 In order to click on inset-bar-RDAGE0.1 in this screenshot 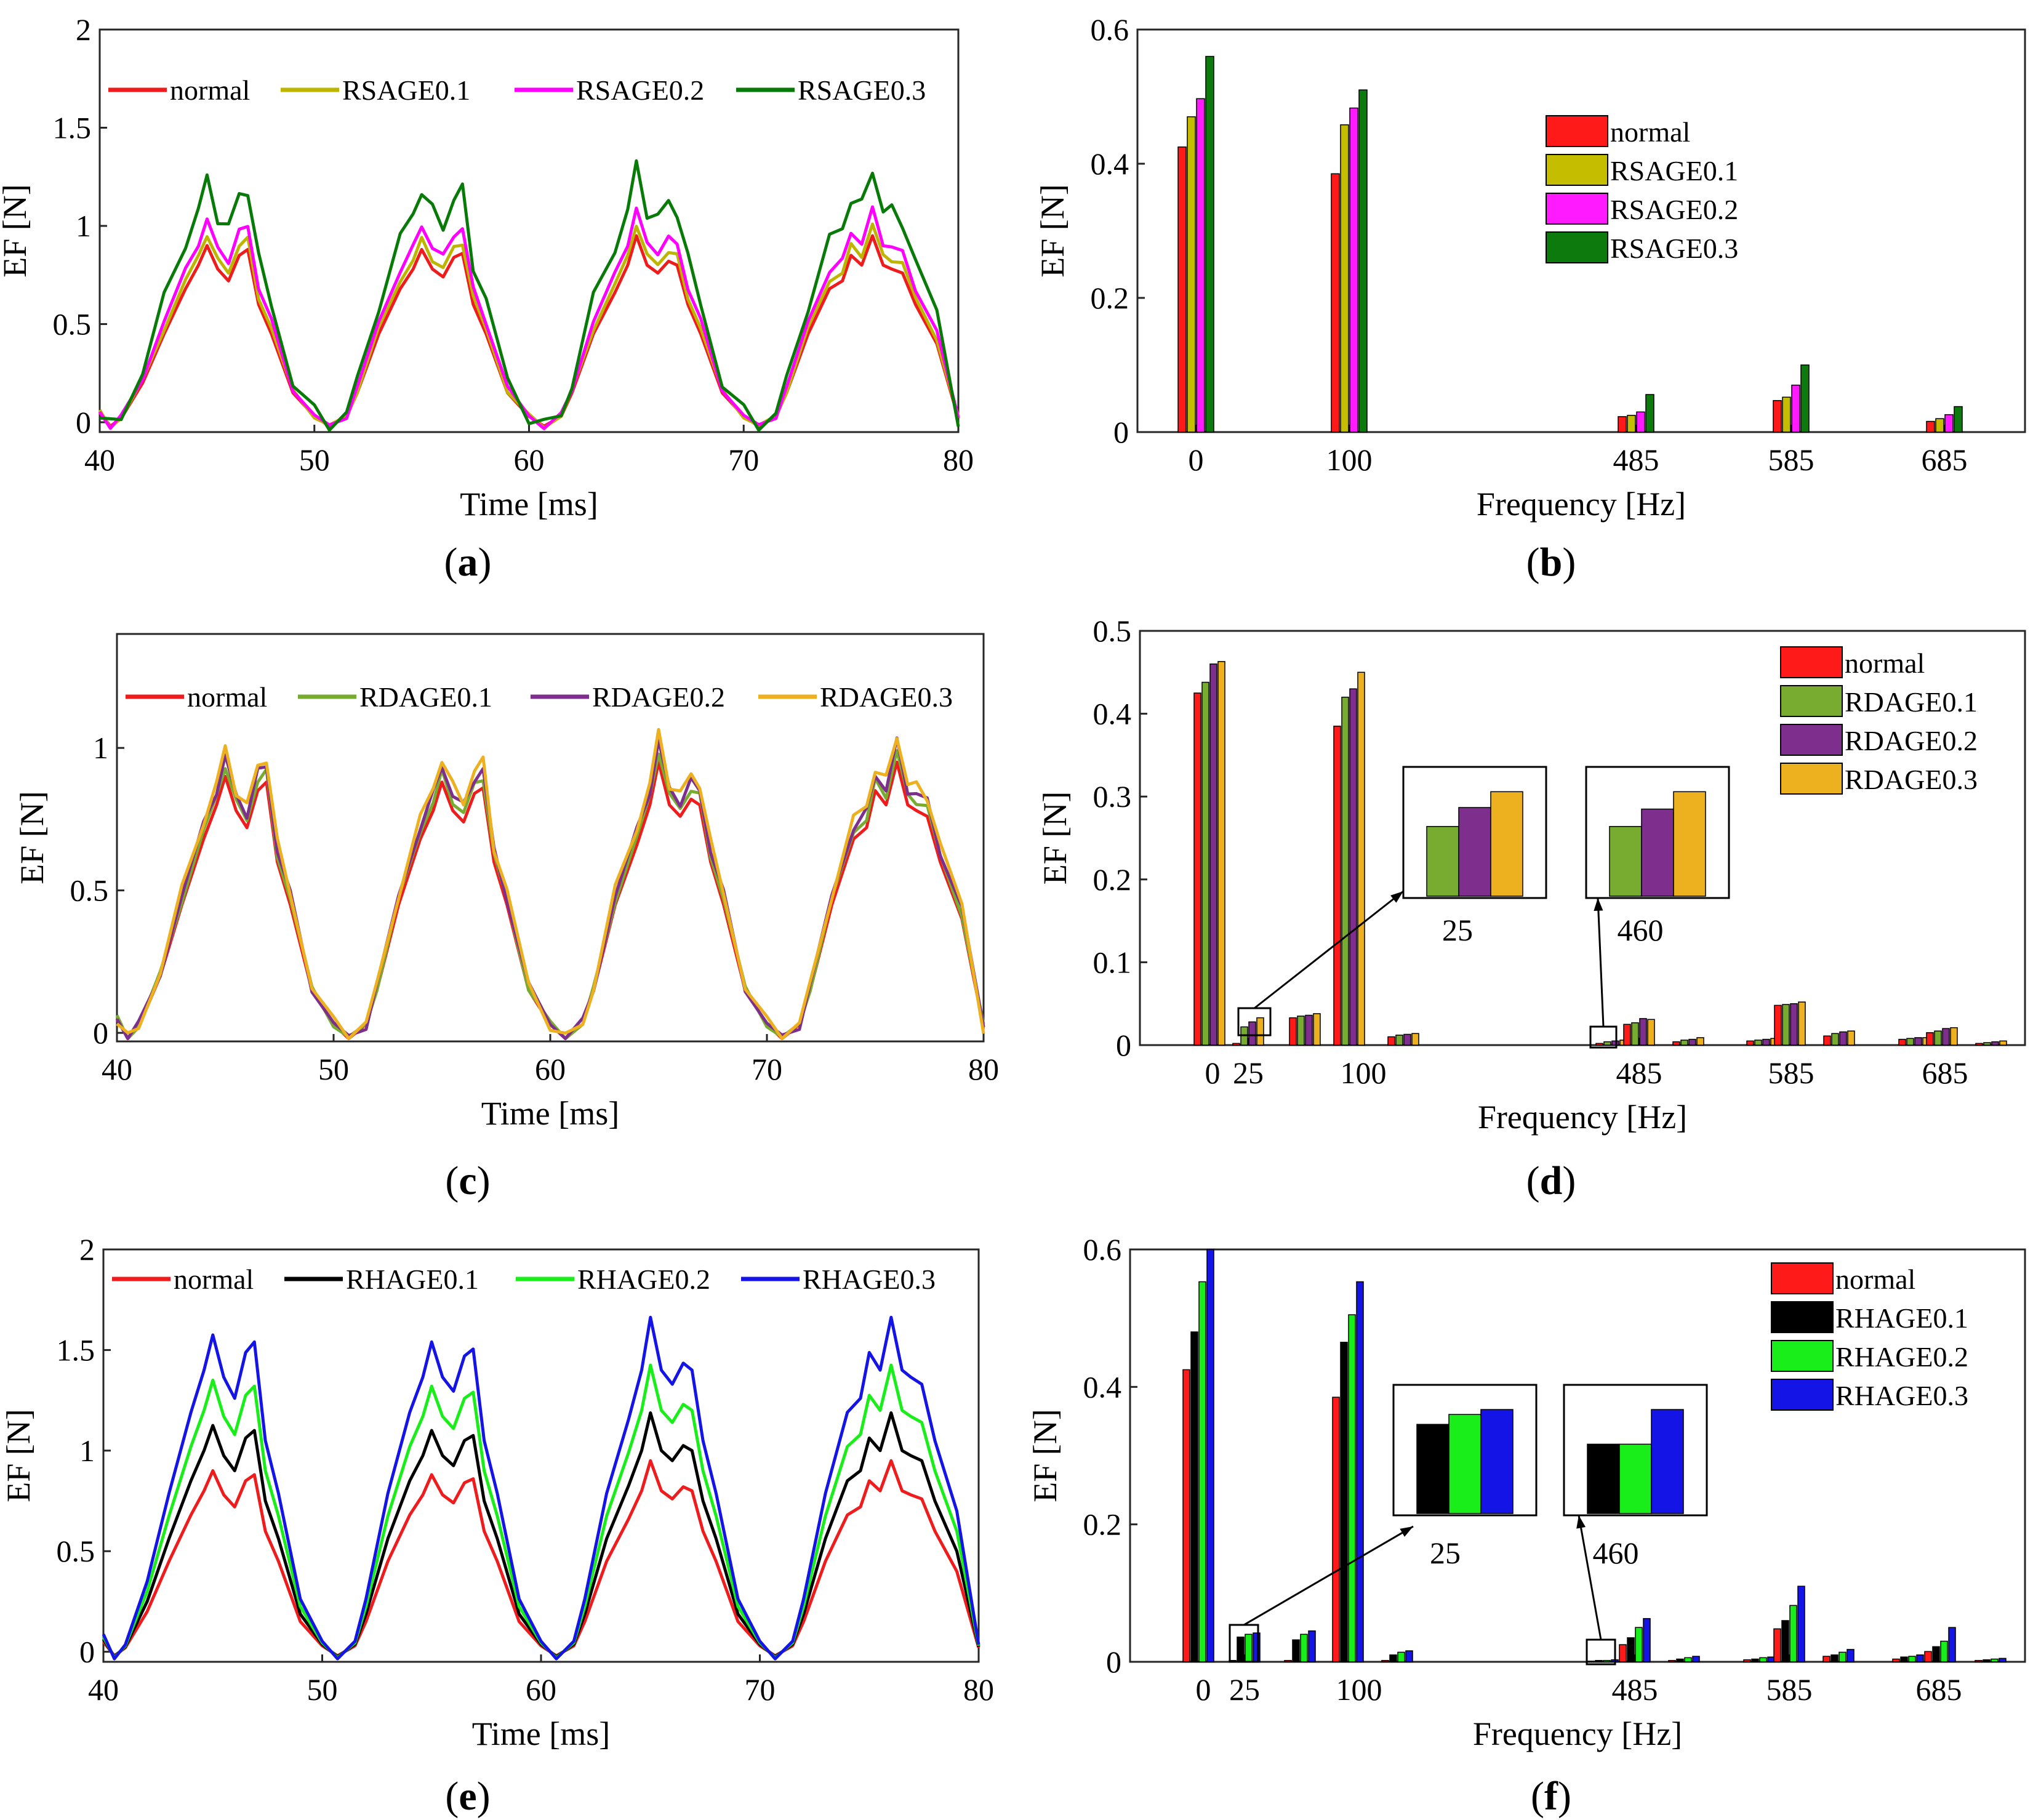, I will do `click(1625, 861)`.